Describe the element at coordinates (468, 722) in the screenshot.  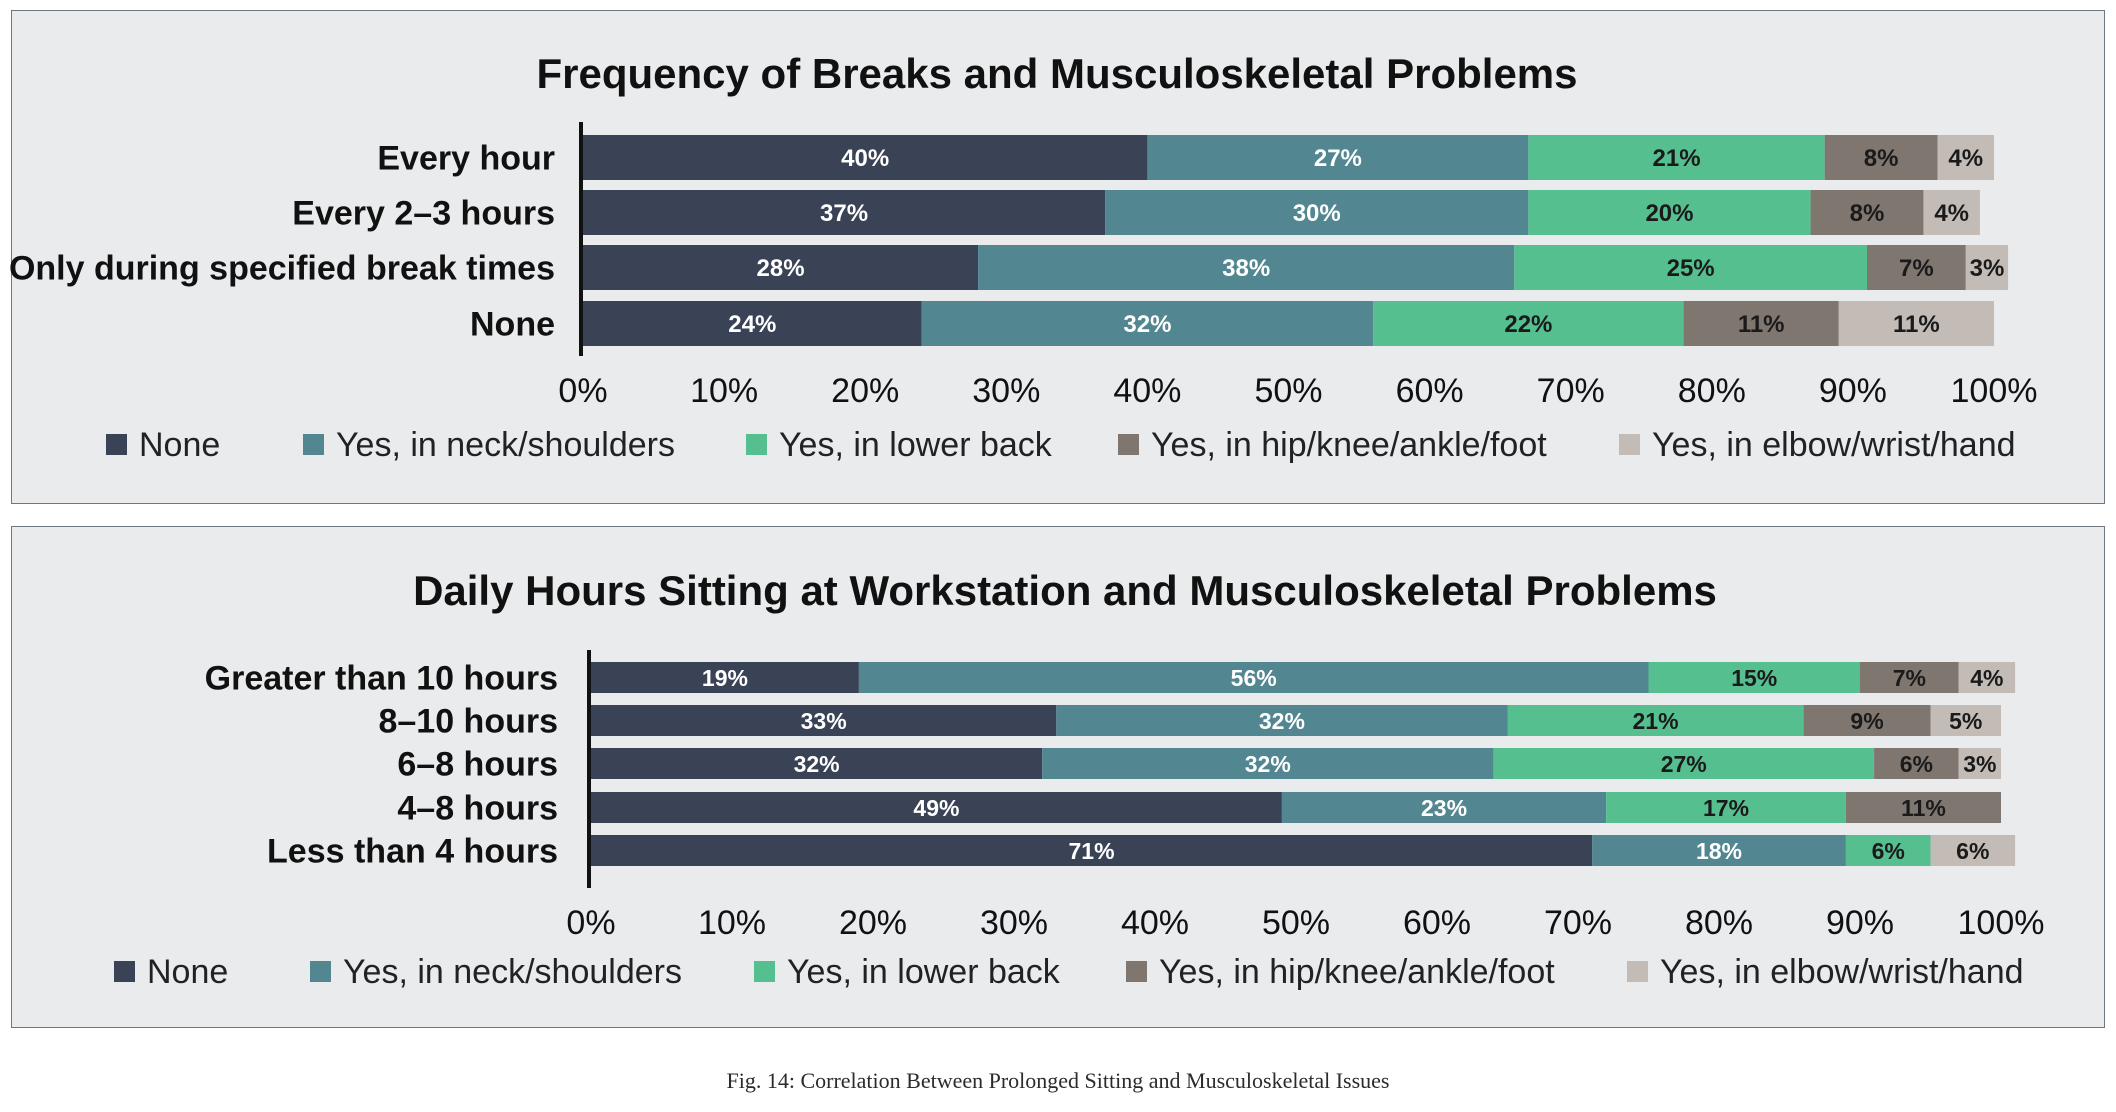
I see `category-label: 8–10 hours` at that location.